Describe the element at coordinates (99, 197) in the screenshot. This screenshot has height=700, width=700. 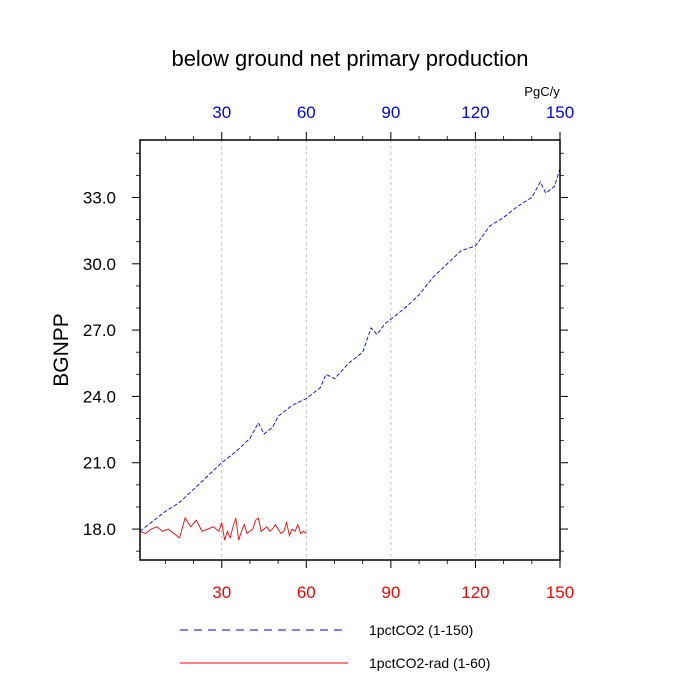
I see `y-tick-label: 33.0` at that location.